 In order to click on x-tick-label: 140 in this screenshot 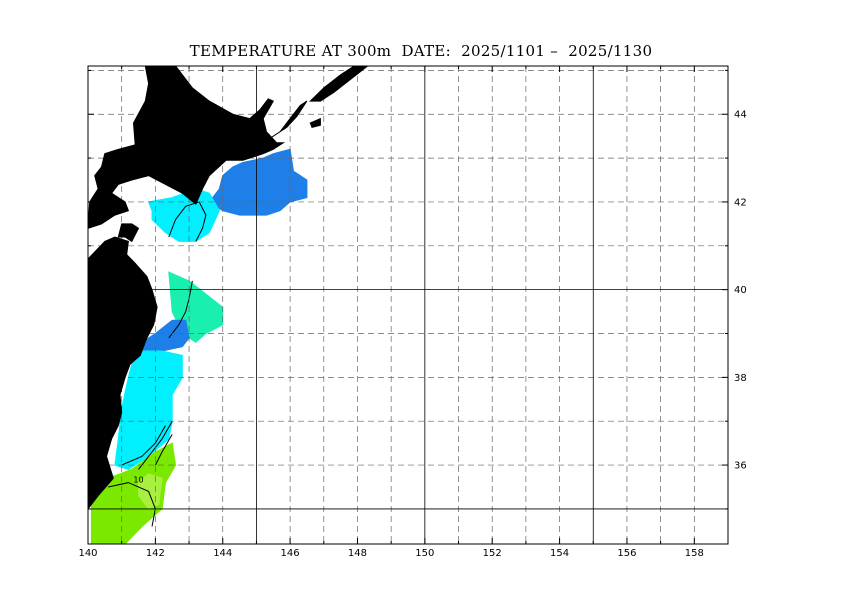, I will do `click(87, 553)`.